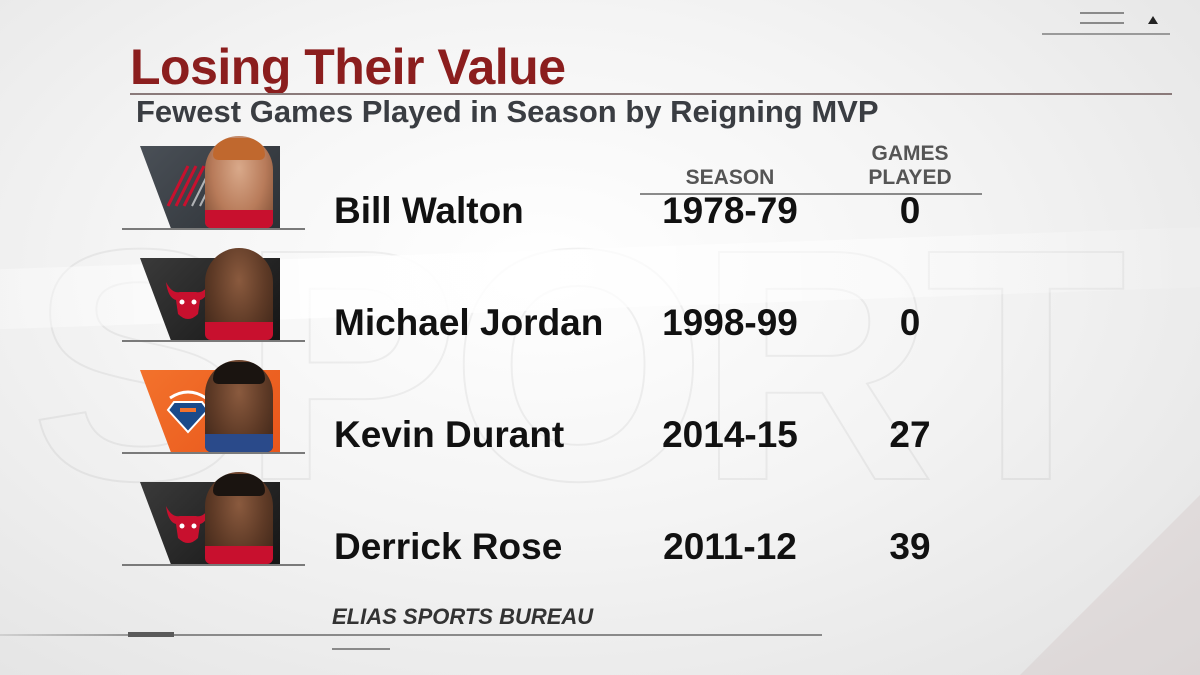 Image resolution: width=1200 pixels, height=675 pixels. I want to click on player-name: Bill Walton, so click(429, 210).